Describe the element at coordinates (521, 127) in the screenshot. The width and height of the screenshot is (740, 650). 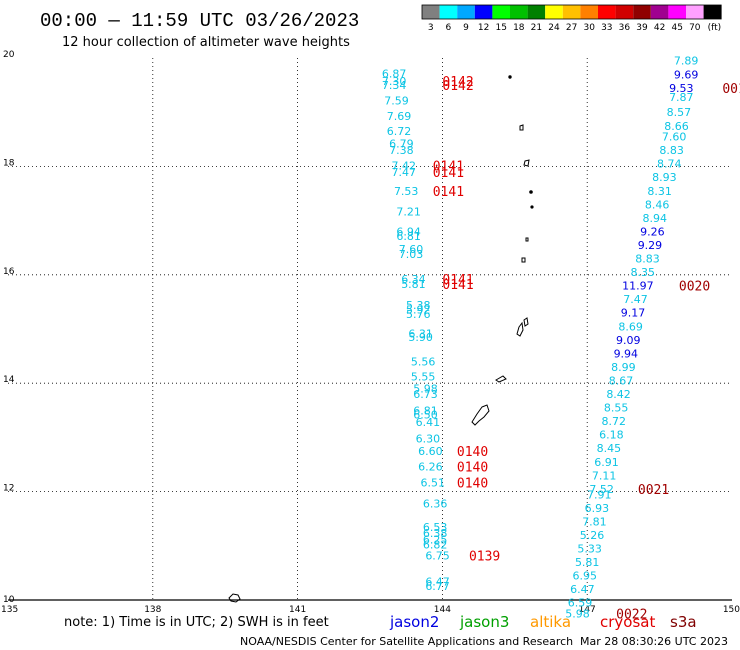
I see `agrihan-outline` at that location.